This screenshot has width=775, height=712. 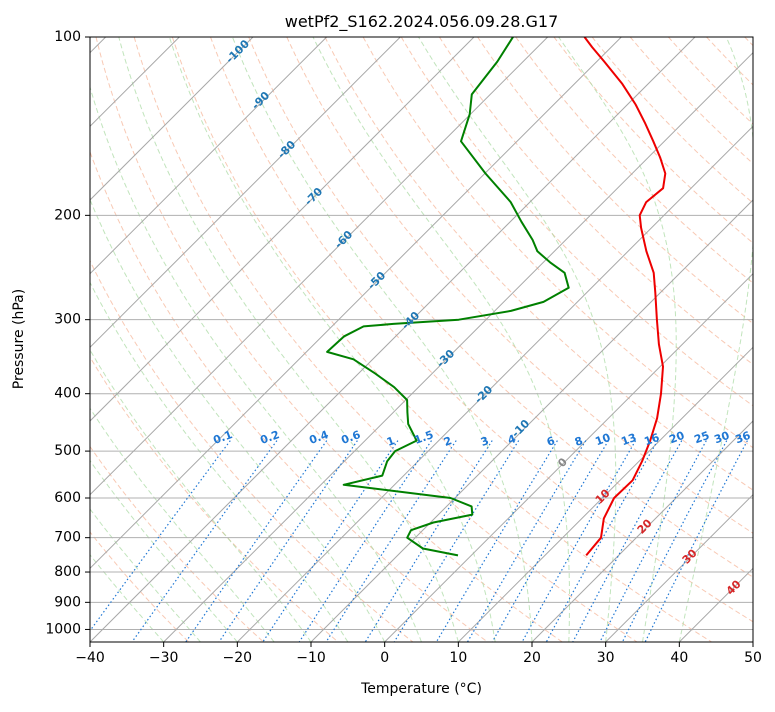 What do you see at coordinates (238, 658) in the screenshot?
I see `x-tick-label: −20` at bounding box center [238, 658].